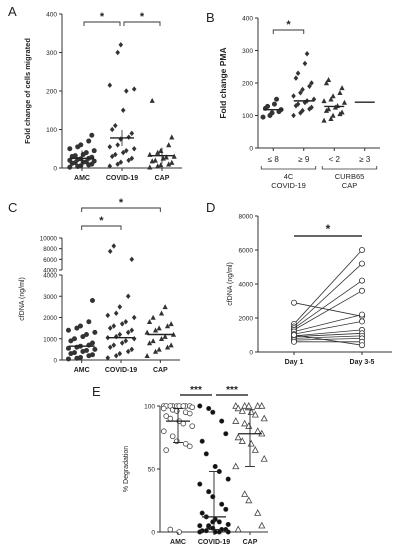 This screenshot has width=400, height=550. I want to click on panel-c-y-tick-label: 4000, so click(50, 276).